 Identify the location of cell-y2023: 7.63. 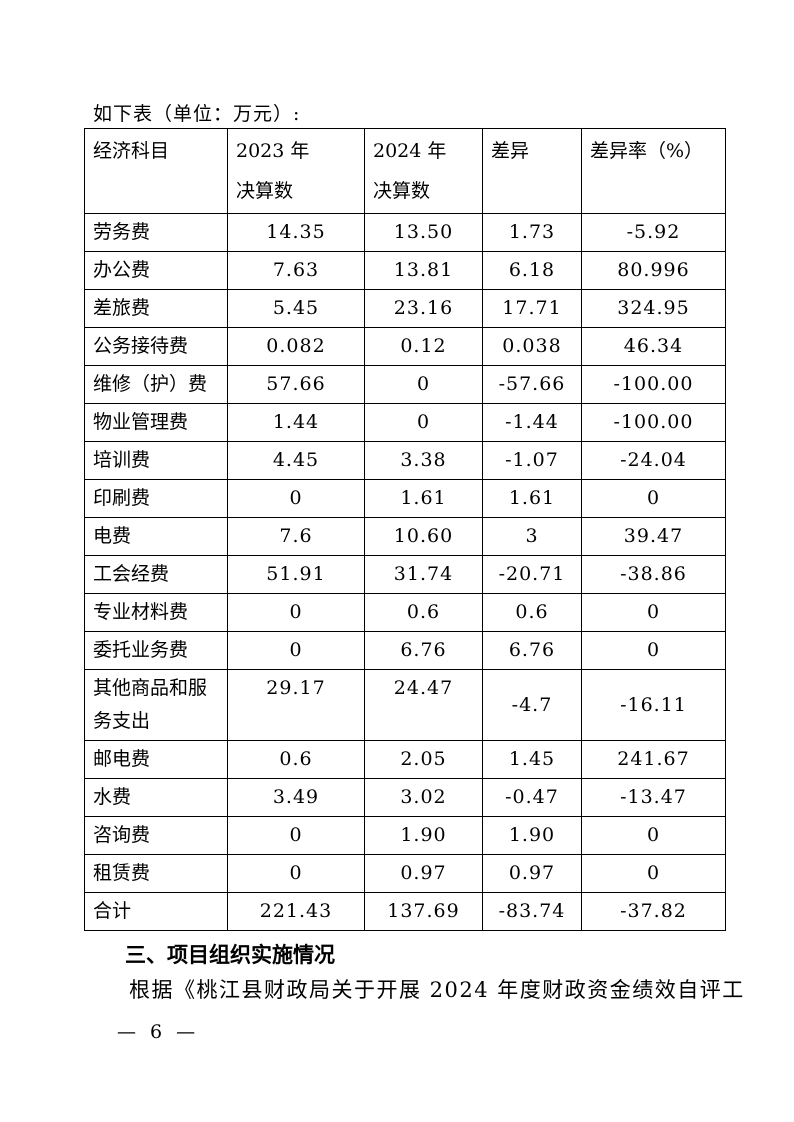
(296, 270).